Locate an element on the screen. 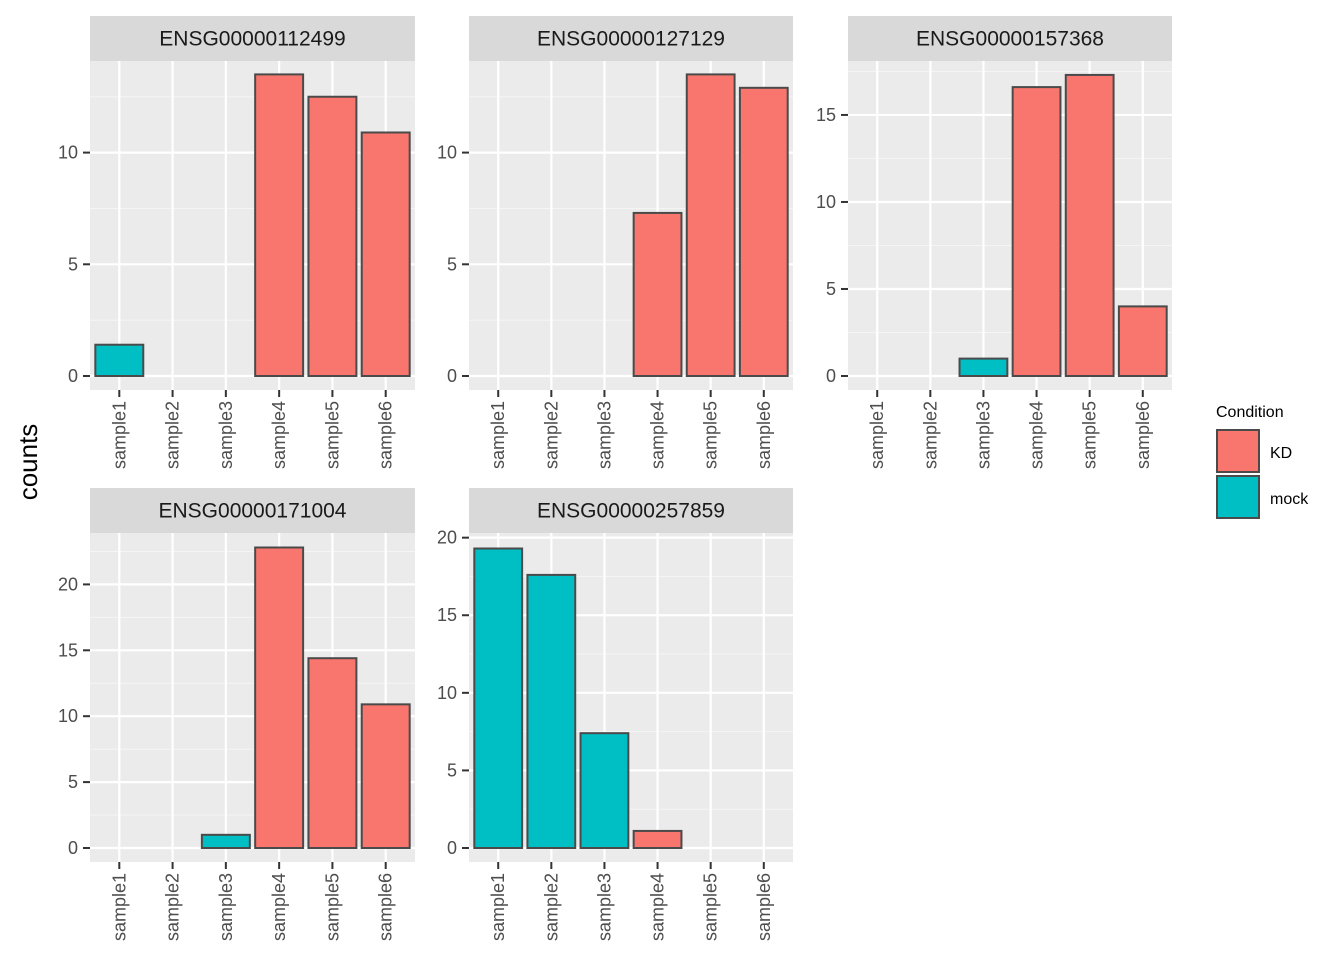 The image size is (1344, 960). facet-title: ENSG00000127129 is located at coordinates (631, 39).